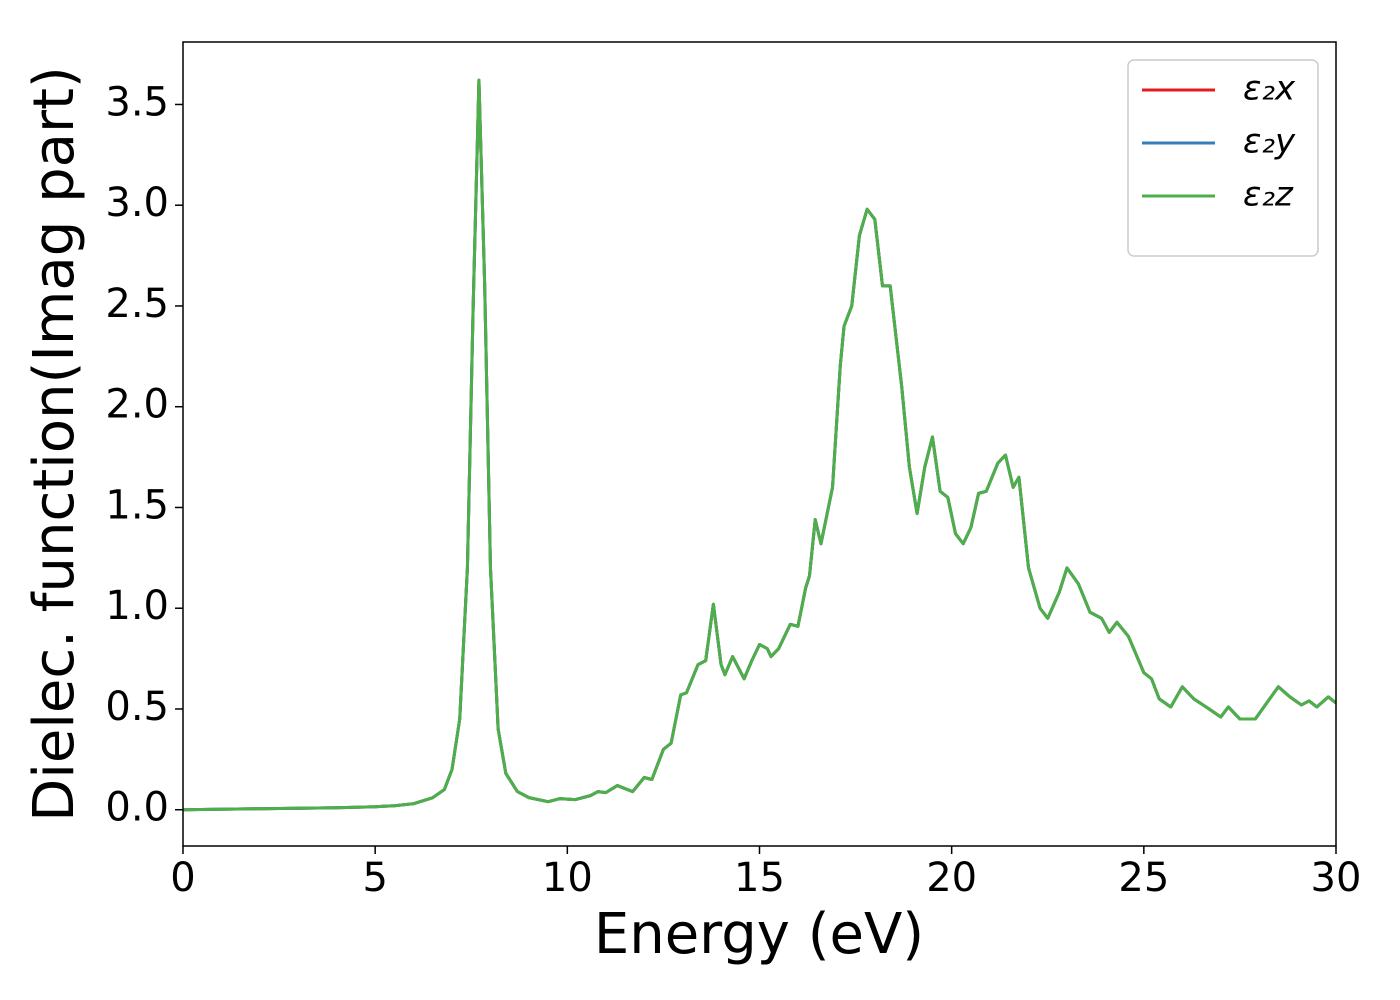 The height and width of the screenshot is (1000, 1400). Describe the element at coordinates (1223, 158) in the screenshot. I see `legend-box` at that location.